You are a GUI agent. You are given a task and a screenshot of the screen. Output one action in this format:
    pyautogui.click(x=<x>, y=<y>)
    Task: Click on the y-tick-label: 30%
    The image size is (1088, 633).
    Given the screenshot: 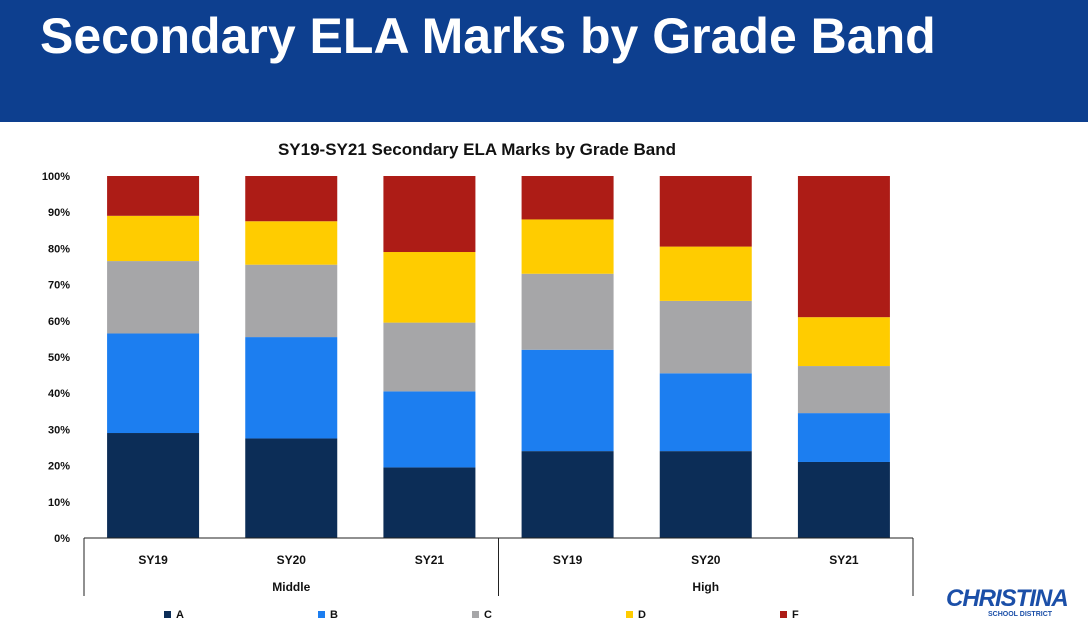 What is the action you would take?
    pyautogui.click(x=59, y=430)
    